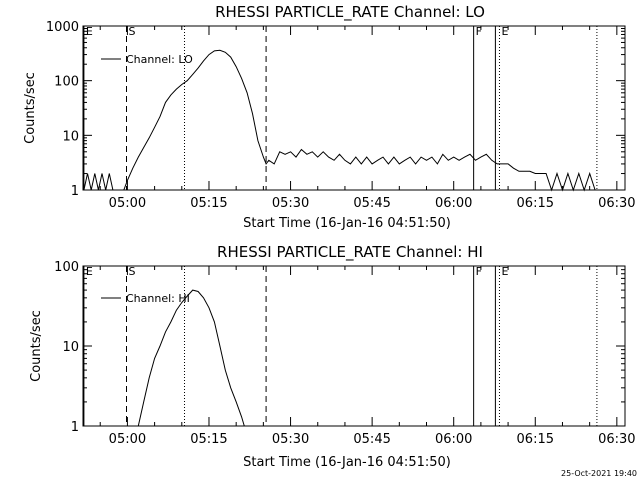 This screenshot has width=640, height=480. I want to click on chart-title: RHESSI PARTICLE_RATE Channel: LO, so click(350, 12).